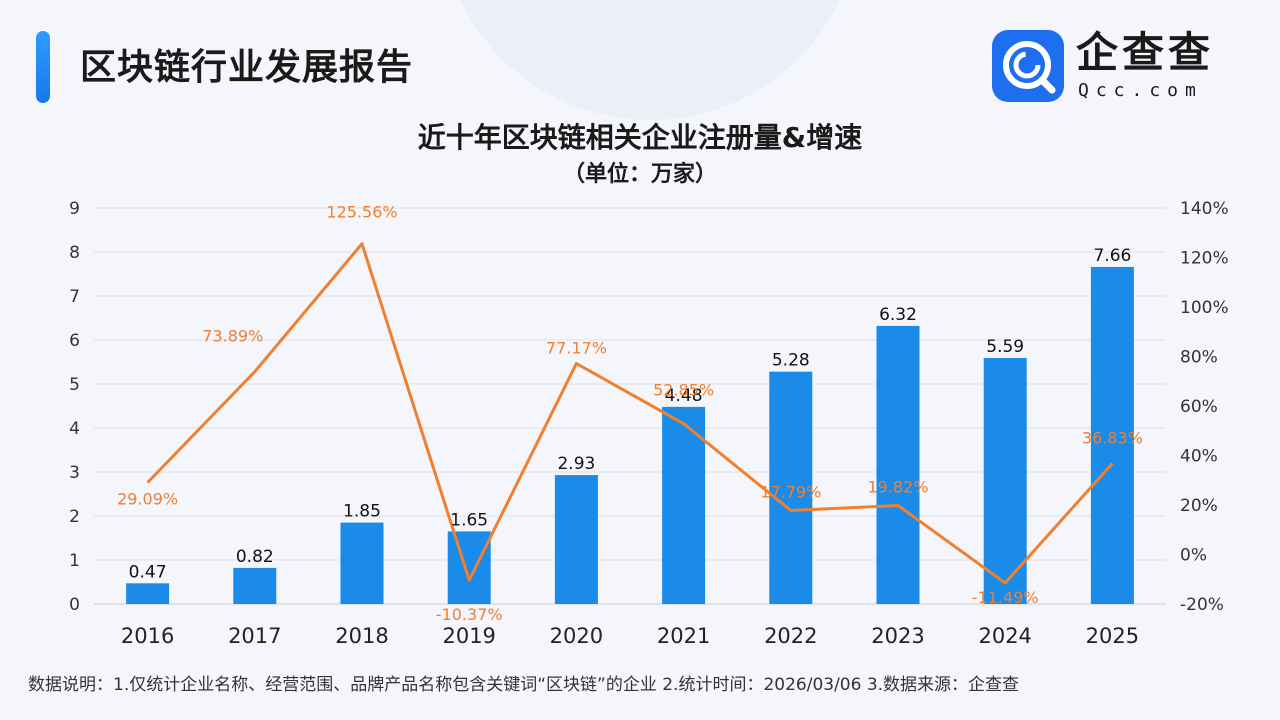 The image size is (1280, 720). I want to click on x-tick-label: 2019, so click(468, 636).